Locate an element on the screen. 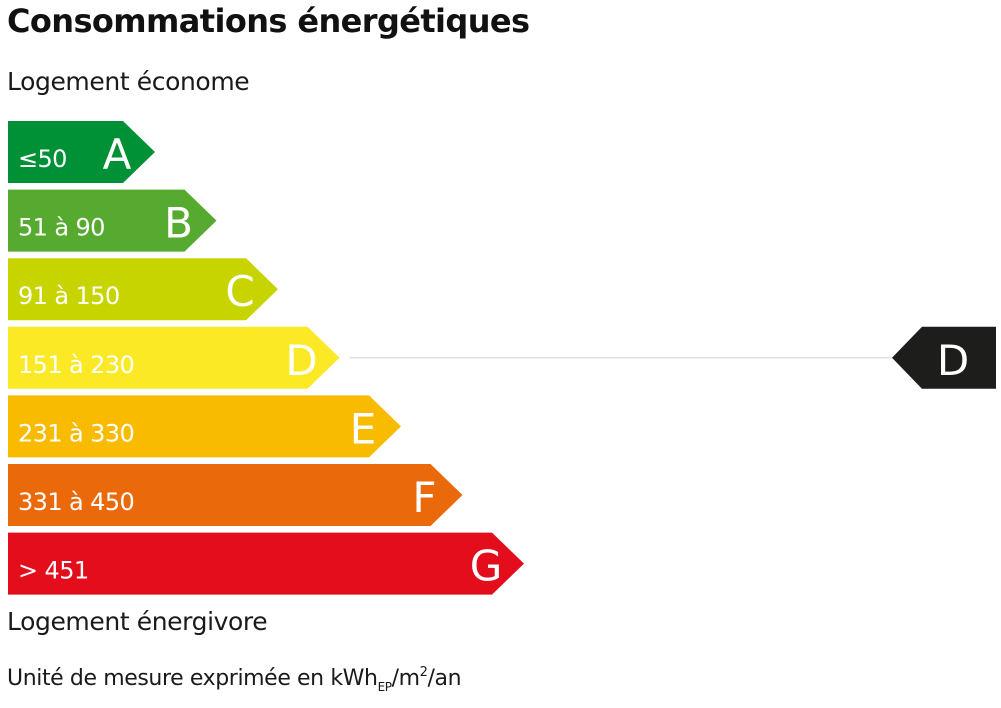 The image size is (1001, 708). energy-band-letter: D is located at coordinates (301, 360).